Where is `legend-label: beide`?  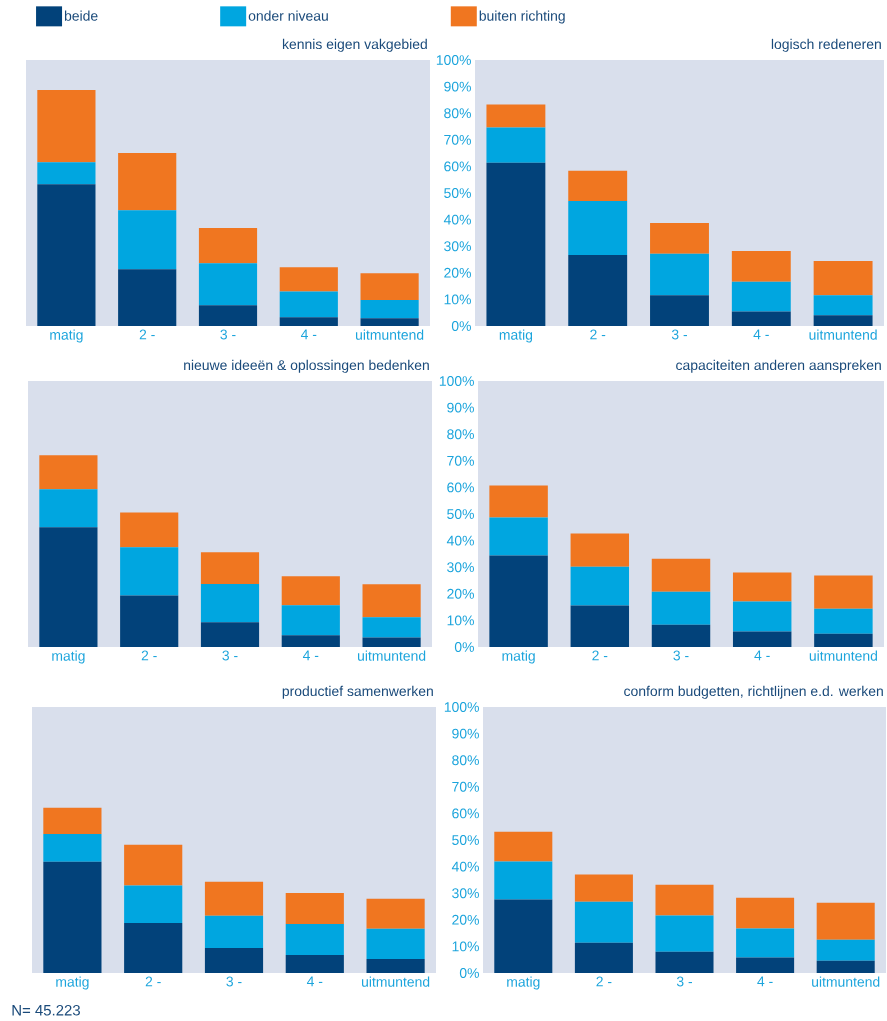 legend-label: beide is located at coordinates (81, 15).